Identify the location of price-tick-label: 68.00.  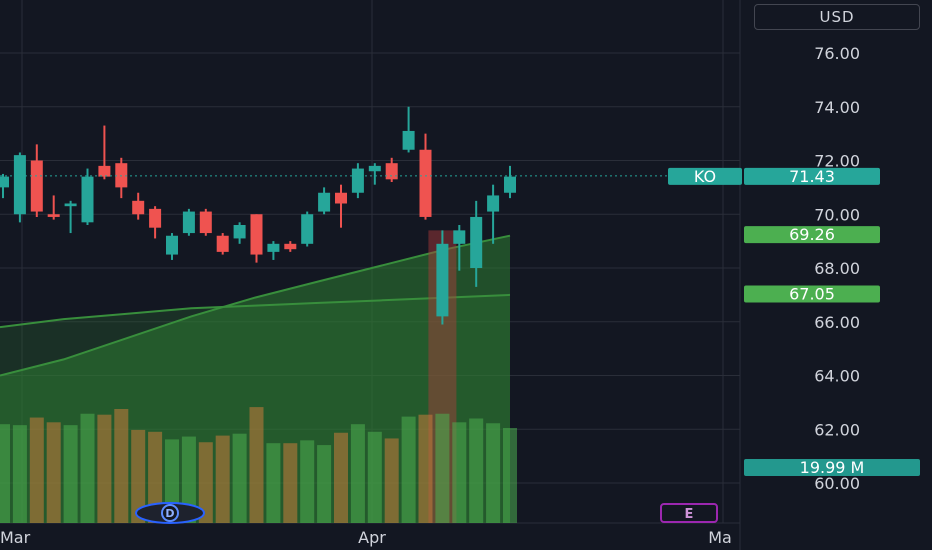
(837, 268).